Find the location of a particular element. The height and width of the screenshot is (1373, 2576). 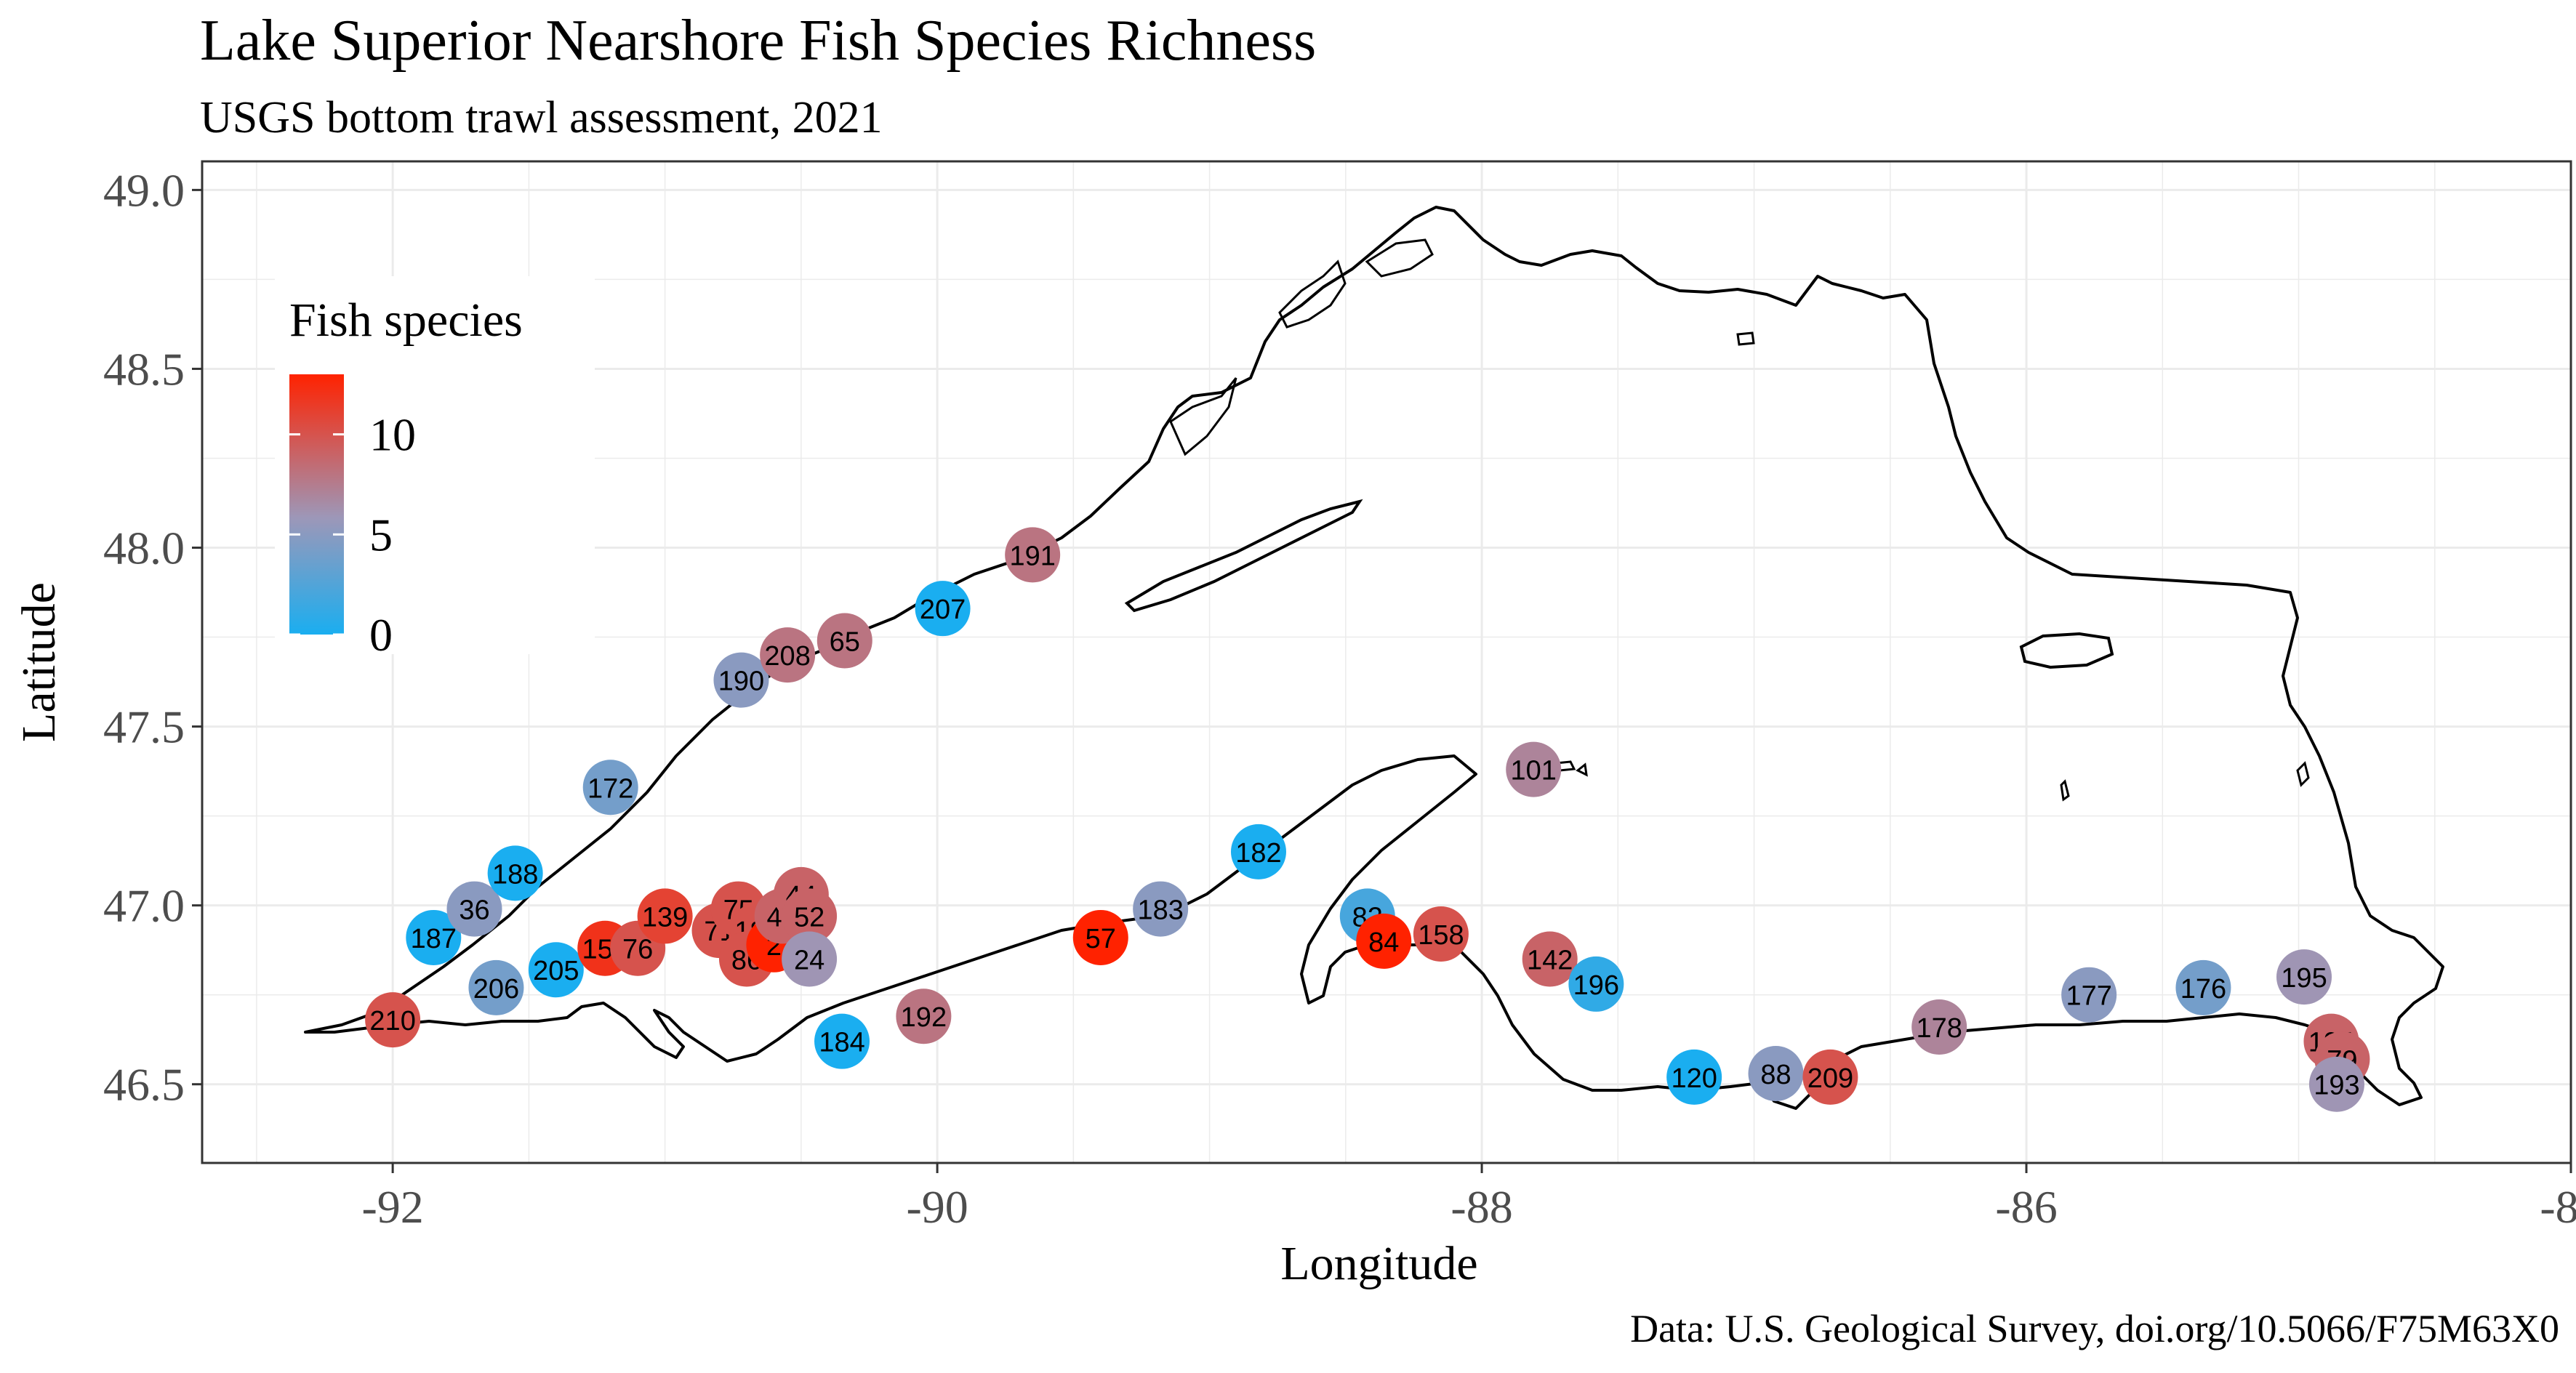

station-label: 182 is located at coordinates (1258, 853).